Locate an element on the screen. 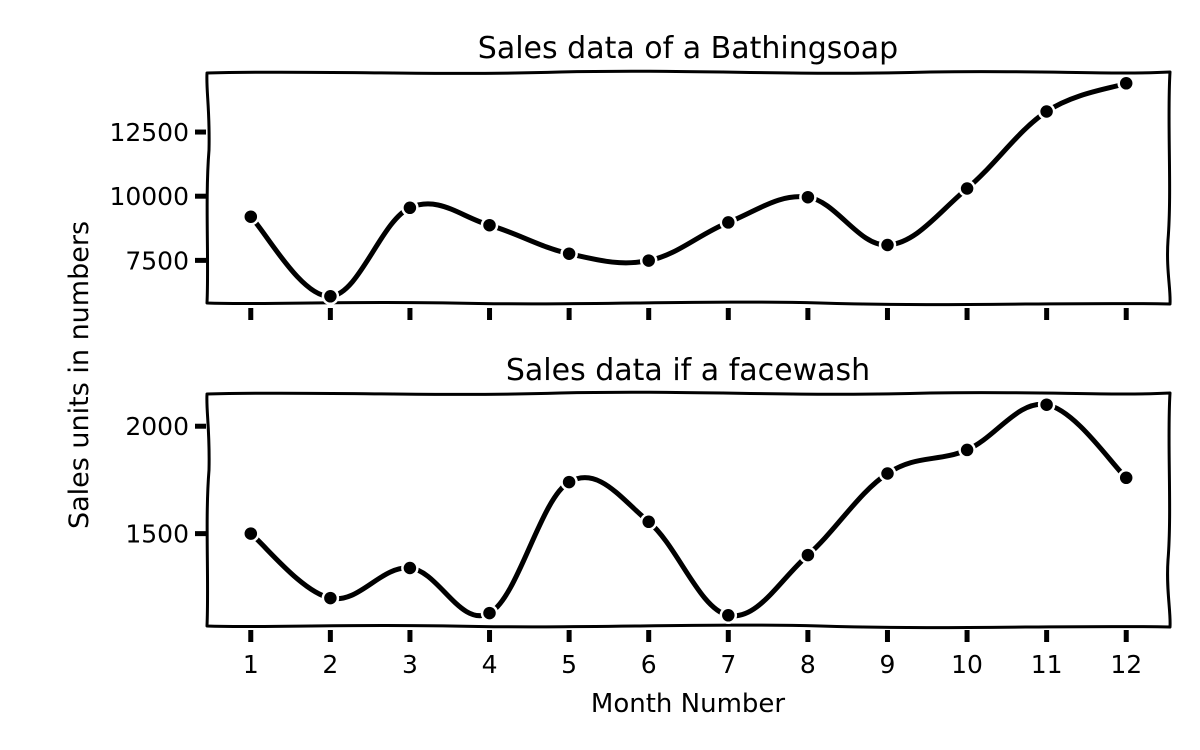 The width and height of the screenshot is (1200, 750). facewash-x-tick-label: 9 is located at coordinates (888, 664).